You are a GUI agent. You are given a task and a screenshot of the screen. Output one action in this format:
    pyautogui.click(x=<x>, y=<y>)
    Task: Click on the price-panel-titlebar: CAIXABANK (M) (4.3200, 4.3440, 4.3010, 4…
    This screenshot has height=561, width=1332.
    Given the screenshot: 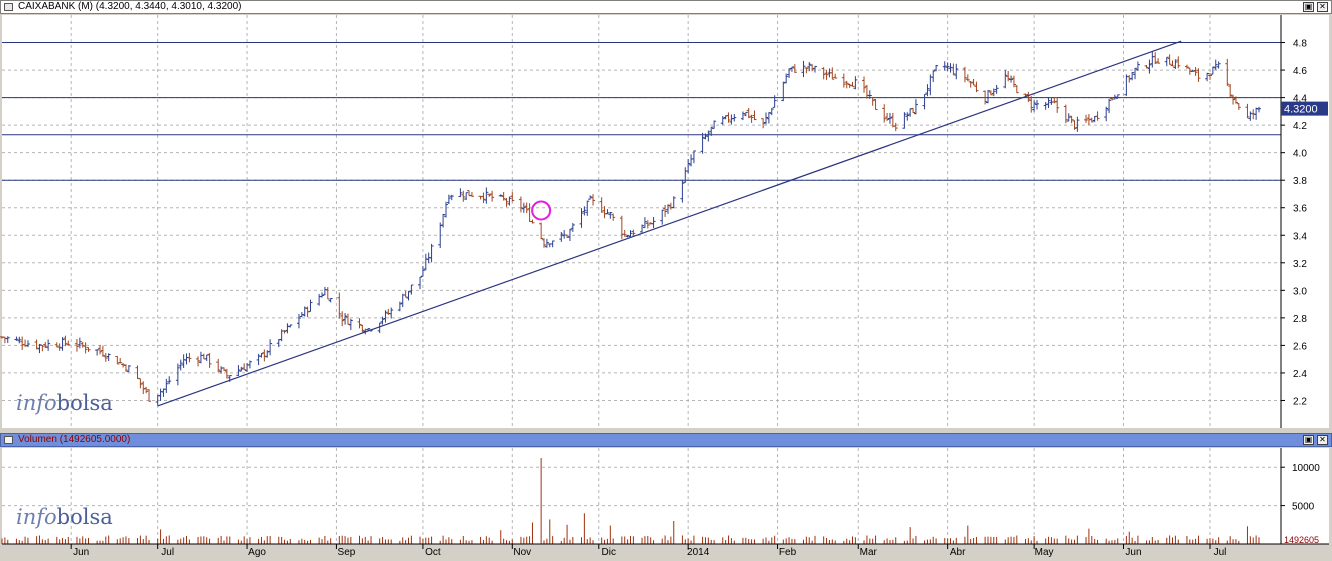 What is the action you would take?
    pyautogui.click(x=666, y=7)
    